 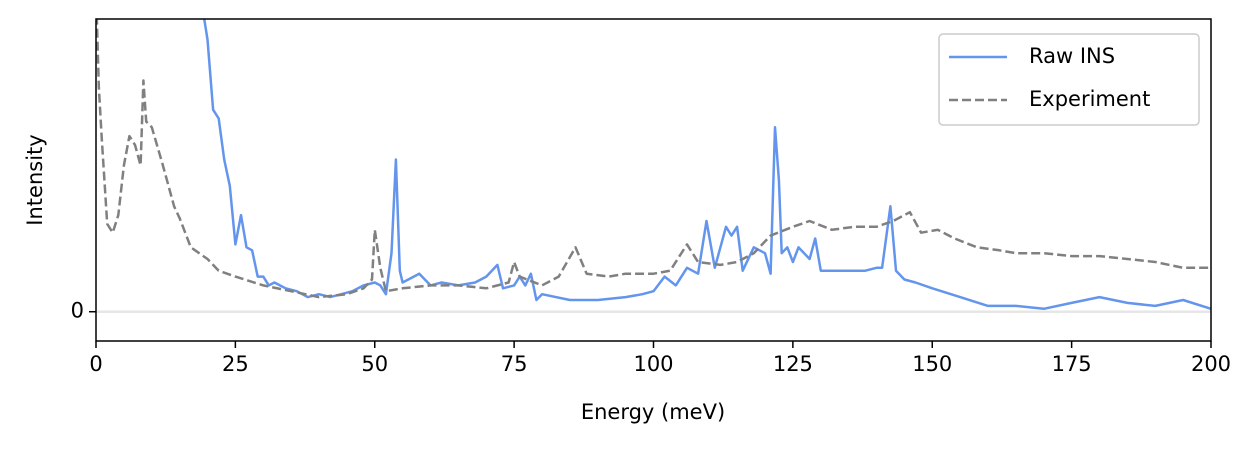 I want to click on x-tick-label: 150, so click(x=932, y=364).